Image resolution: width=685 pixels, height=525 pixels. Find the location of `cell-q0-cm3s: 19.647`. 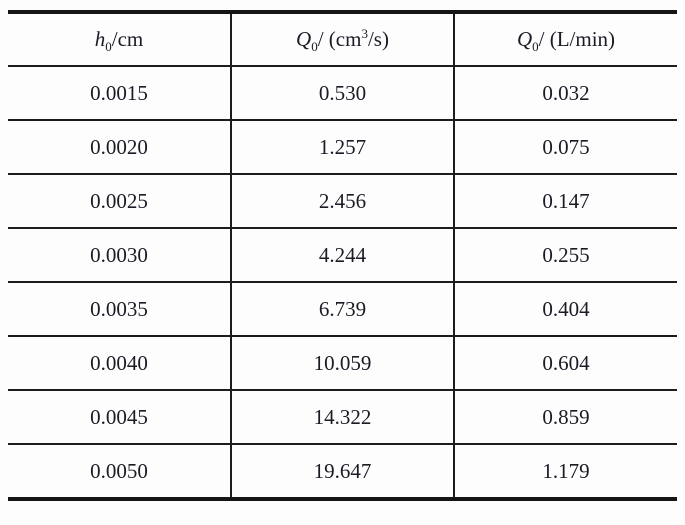

cell-q0-cm3s: 19.647 is located at coordinates (343, 472).